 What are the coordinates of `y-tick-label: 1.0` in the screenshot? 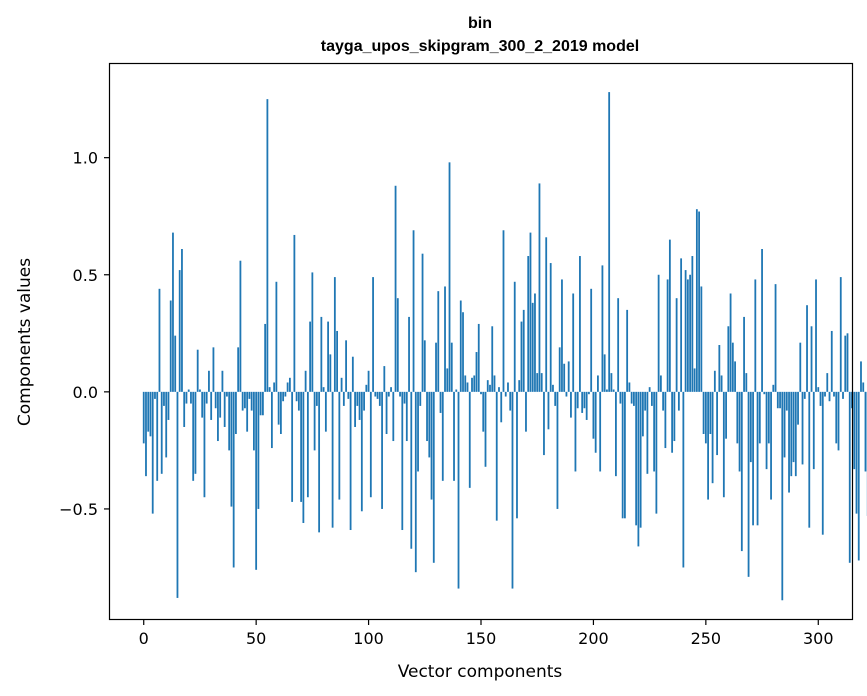 It's located at (85, 158).